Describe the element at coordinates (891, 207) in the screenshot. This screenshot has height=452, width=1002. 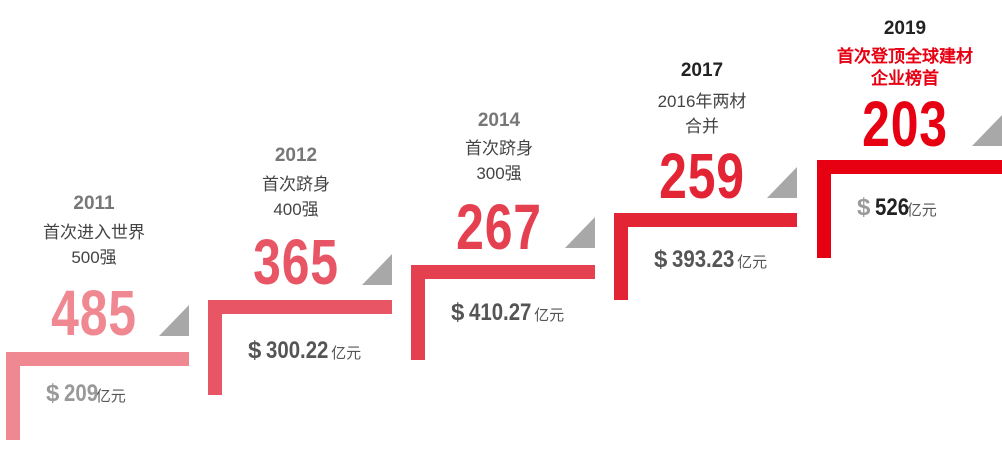
I see `revenue-amount: 526` at that location.